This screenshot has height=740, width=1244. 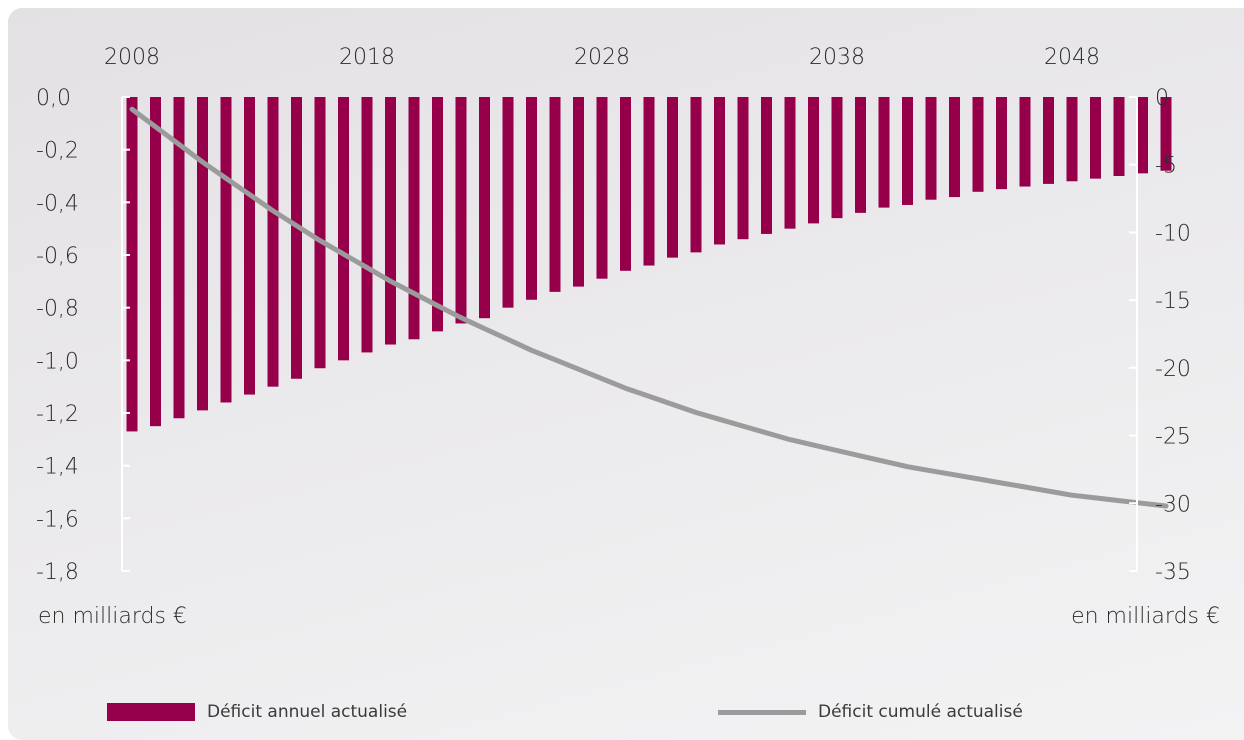 I want to click on left-axis-tick-label: -1,6, so click(x=57, y=519).